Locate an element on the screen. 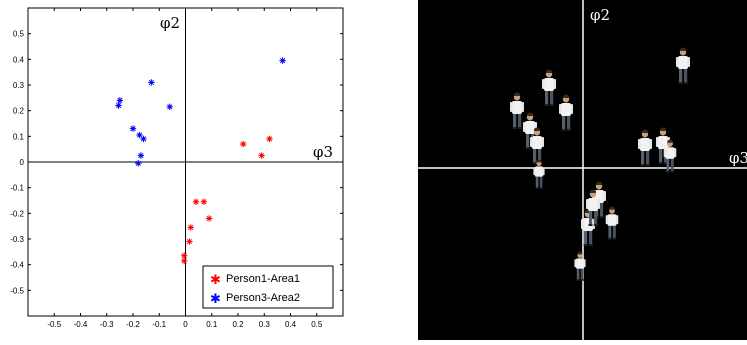  horizontal-axis-label: φ3 is located at coordinates (323, 152).